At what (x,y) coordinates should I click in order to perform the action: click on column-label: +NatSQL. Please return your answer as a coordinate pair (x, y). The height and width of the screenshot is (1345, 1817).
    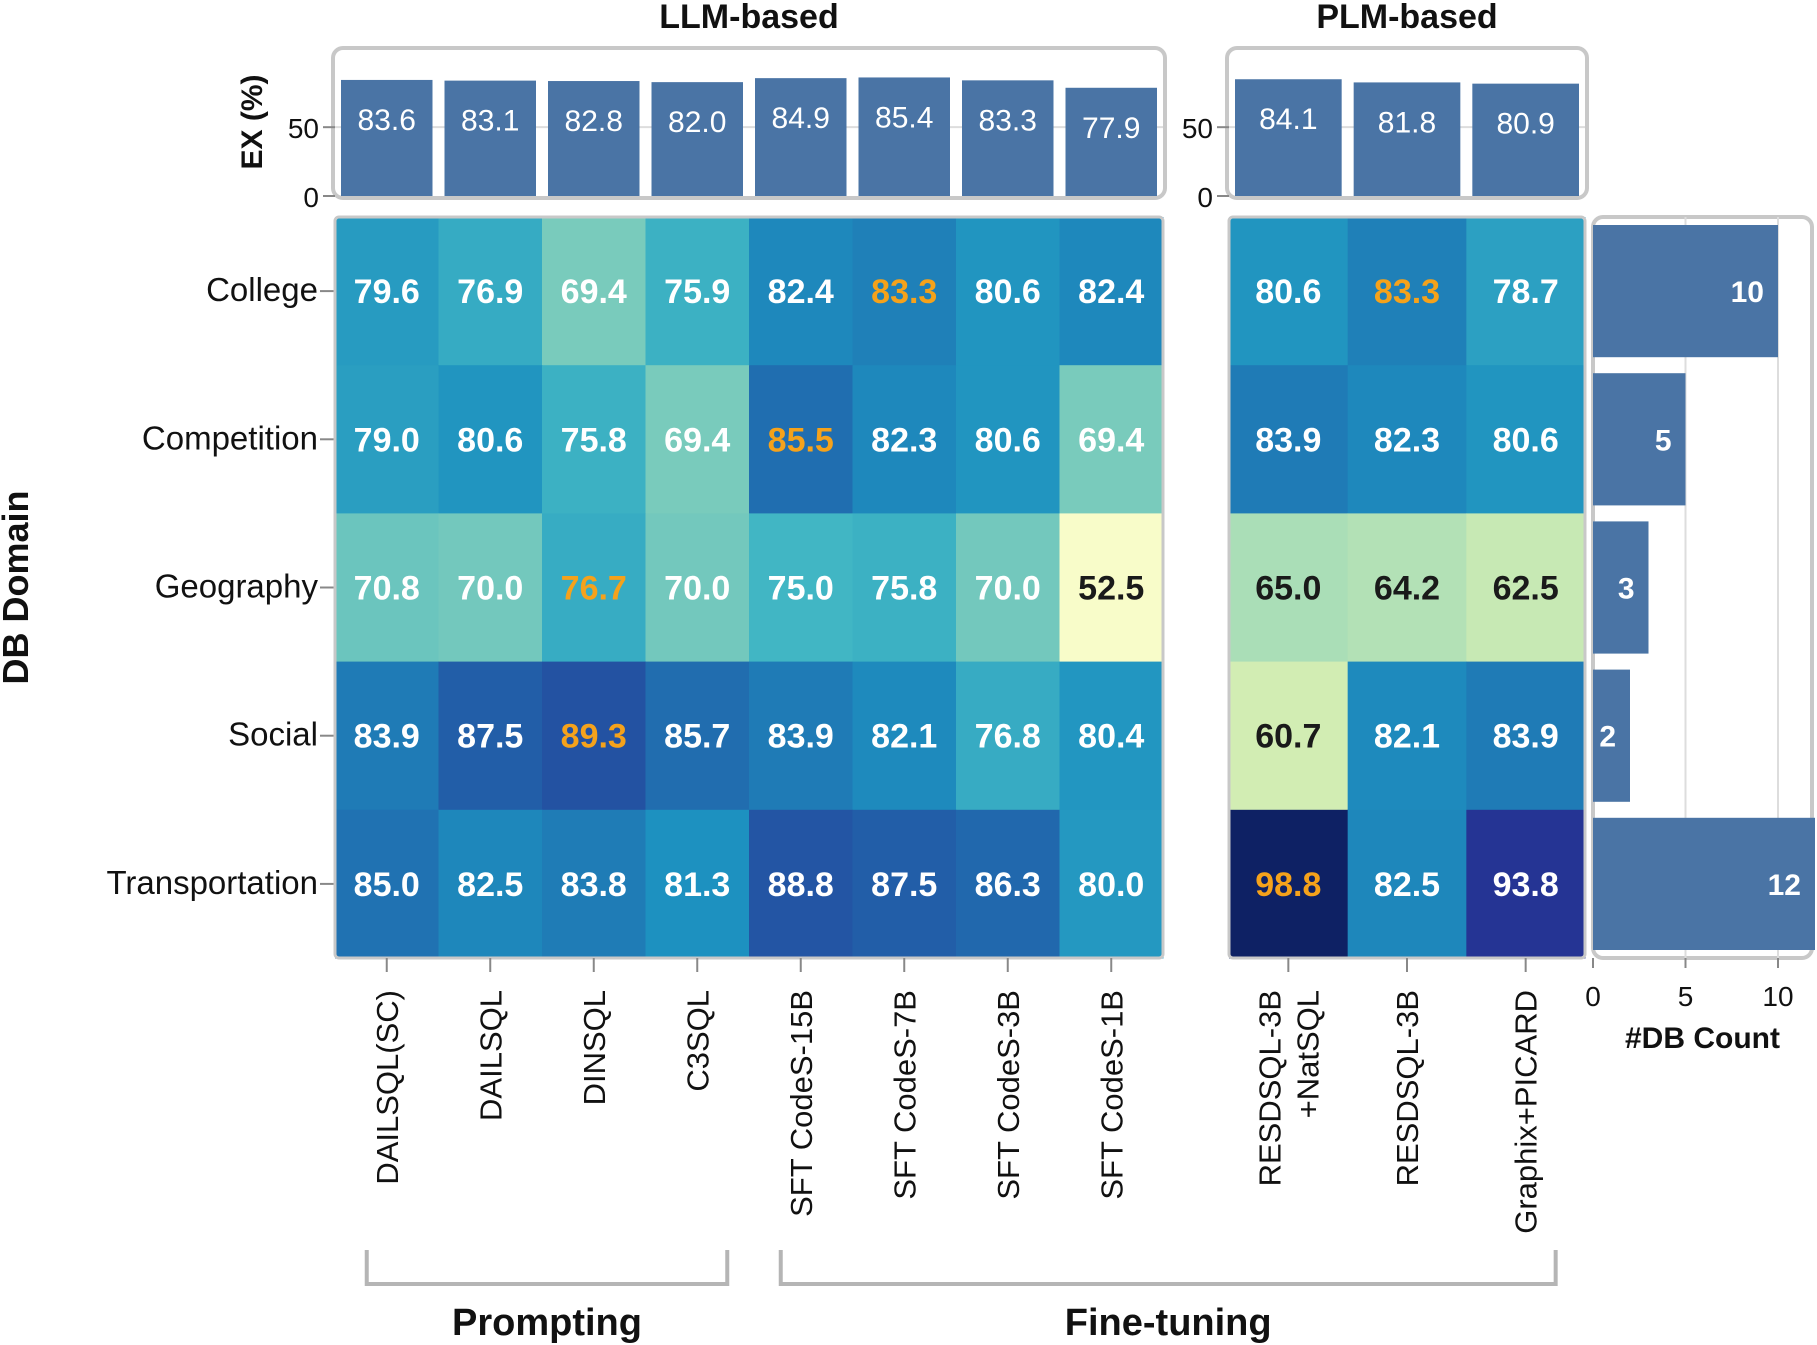
    Looking at the image, I should click on (1307, 1054).